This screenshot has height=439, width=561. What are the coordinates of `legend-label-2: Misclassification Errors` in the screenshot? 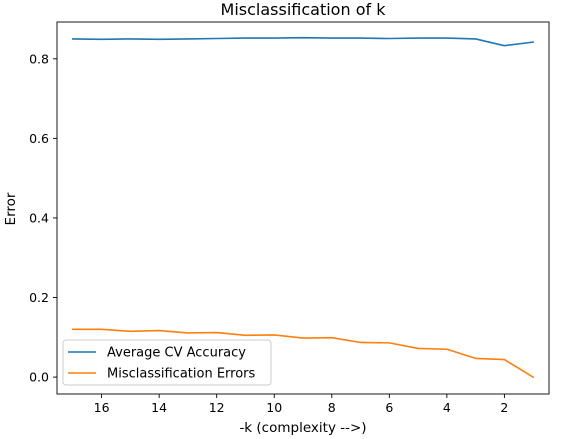 It's located at (181, 374).